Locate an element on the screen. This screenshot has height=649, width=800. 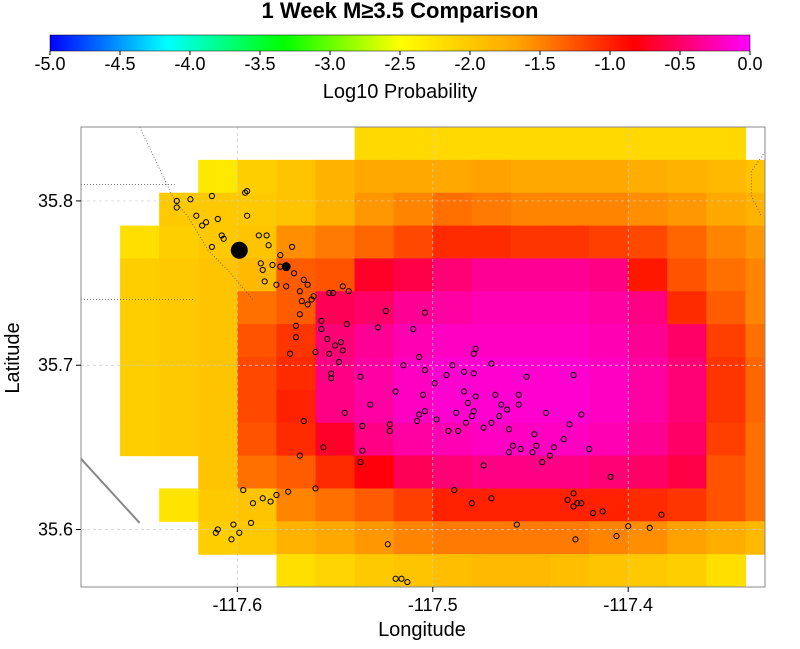
colorbar-tick-label: -1.5 is located at coordinates (539, 64).